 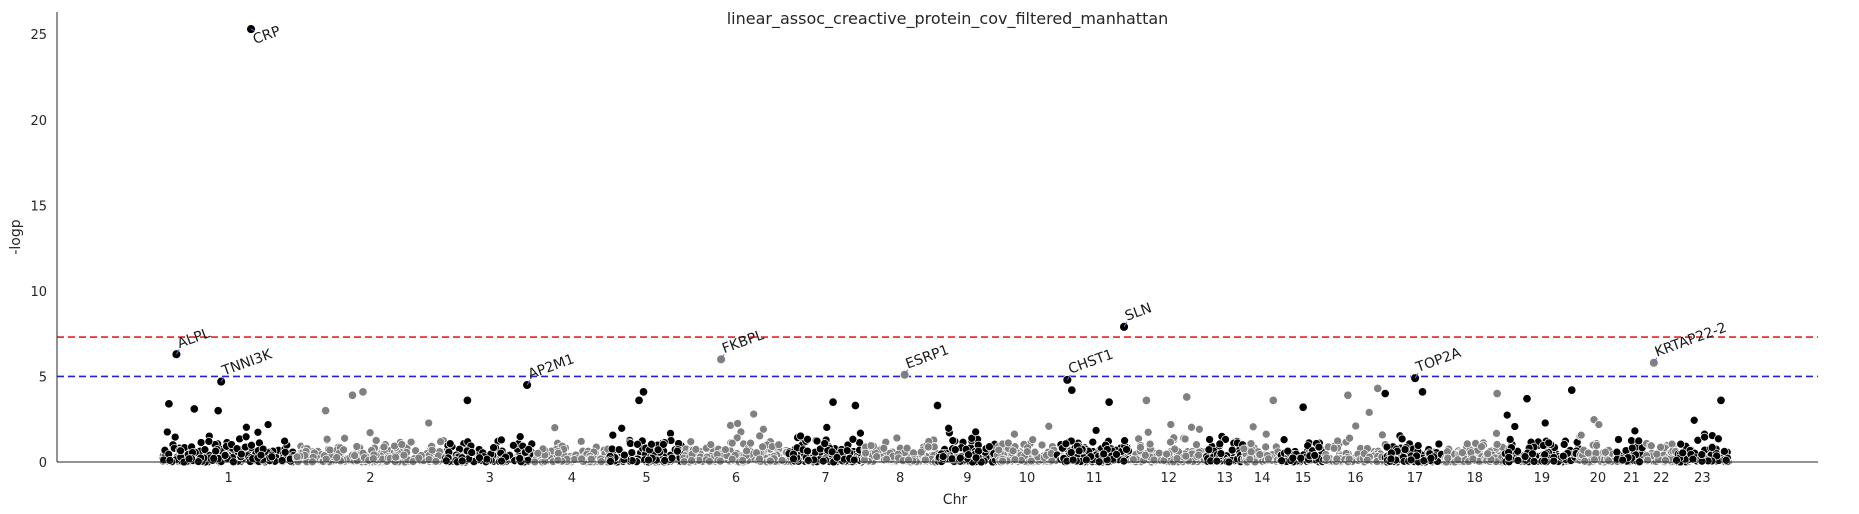 I want to click on gene-annotation-label: KRTAP22-2, so click(x=1691, y=340).